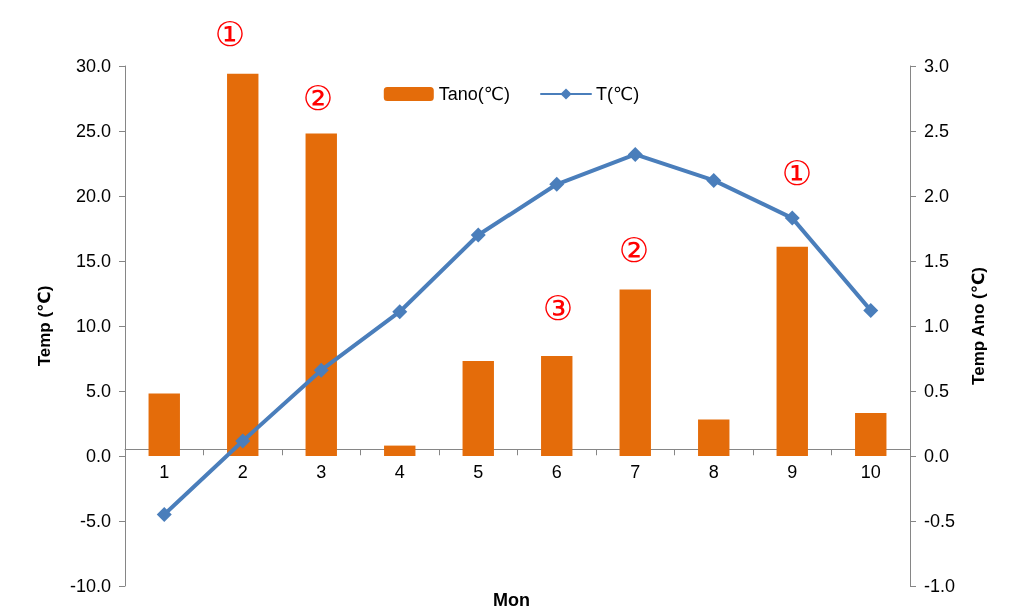  Describe the element at coordinates (792, 472) in the screenshot. I see `x-tick-label: 9` at that location.